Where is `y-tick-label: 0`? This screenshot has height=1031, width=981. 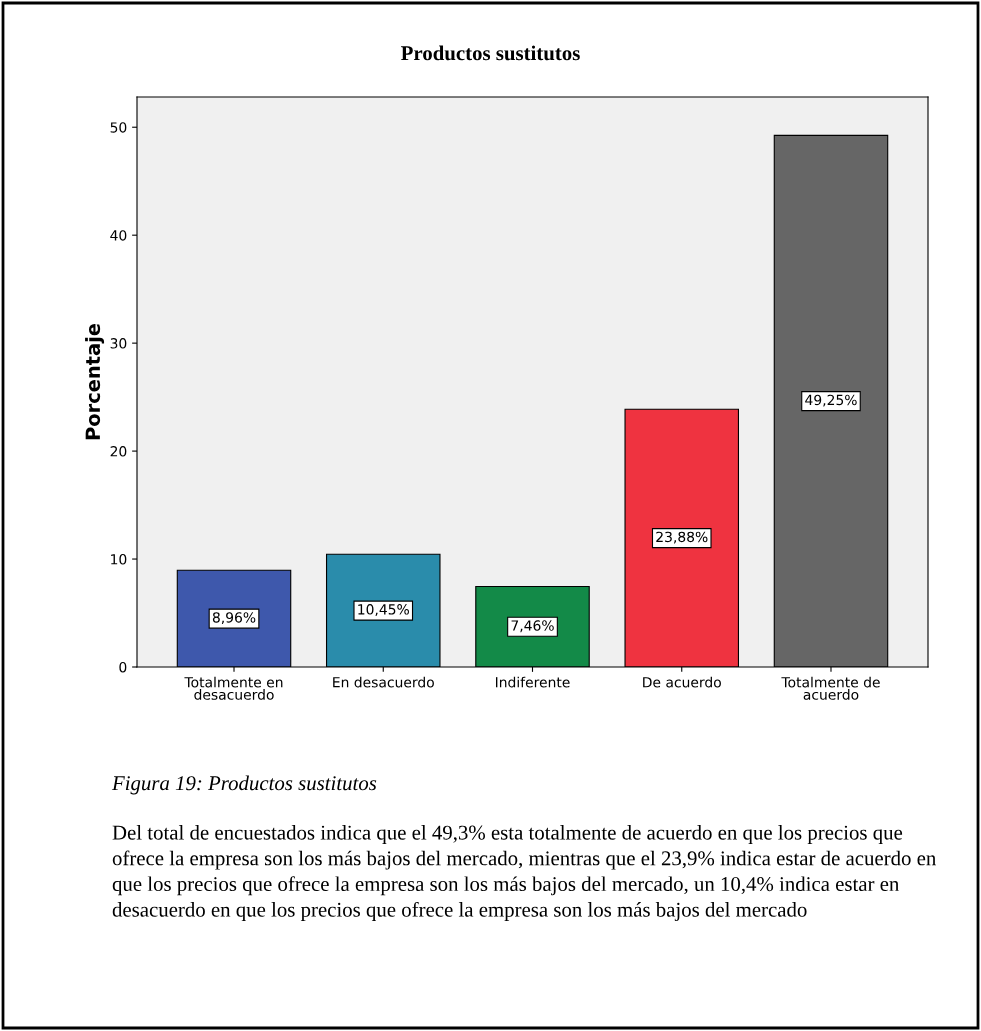 y-tick-label: 0 is located at coordinates (123, 667).